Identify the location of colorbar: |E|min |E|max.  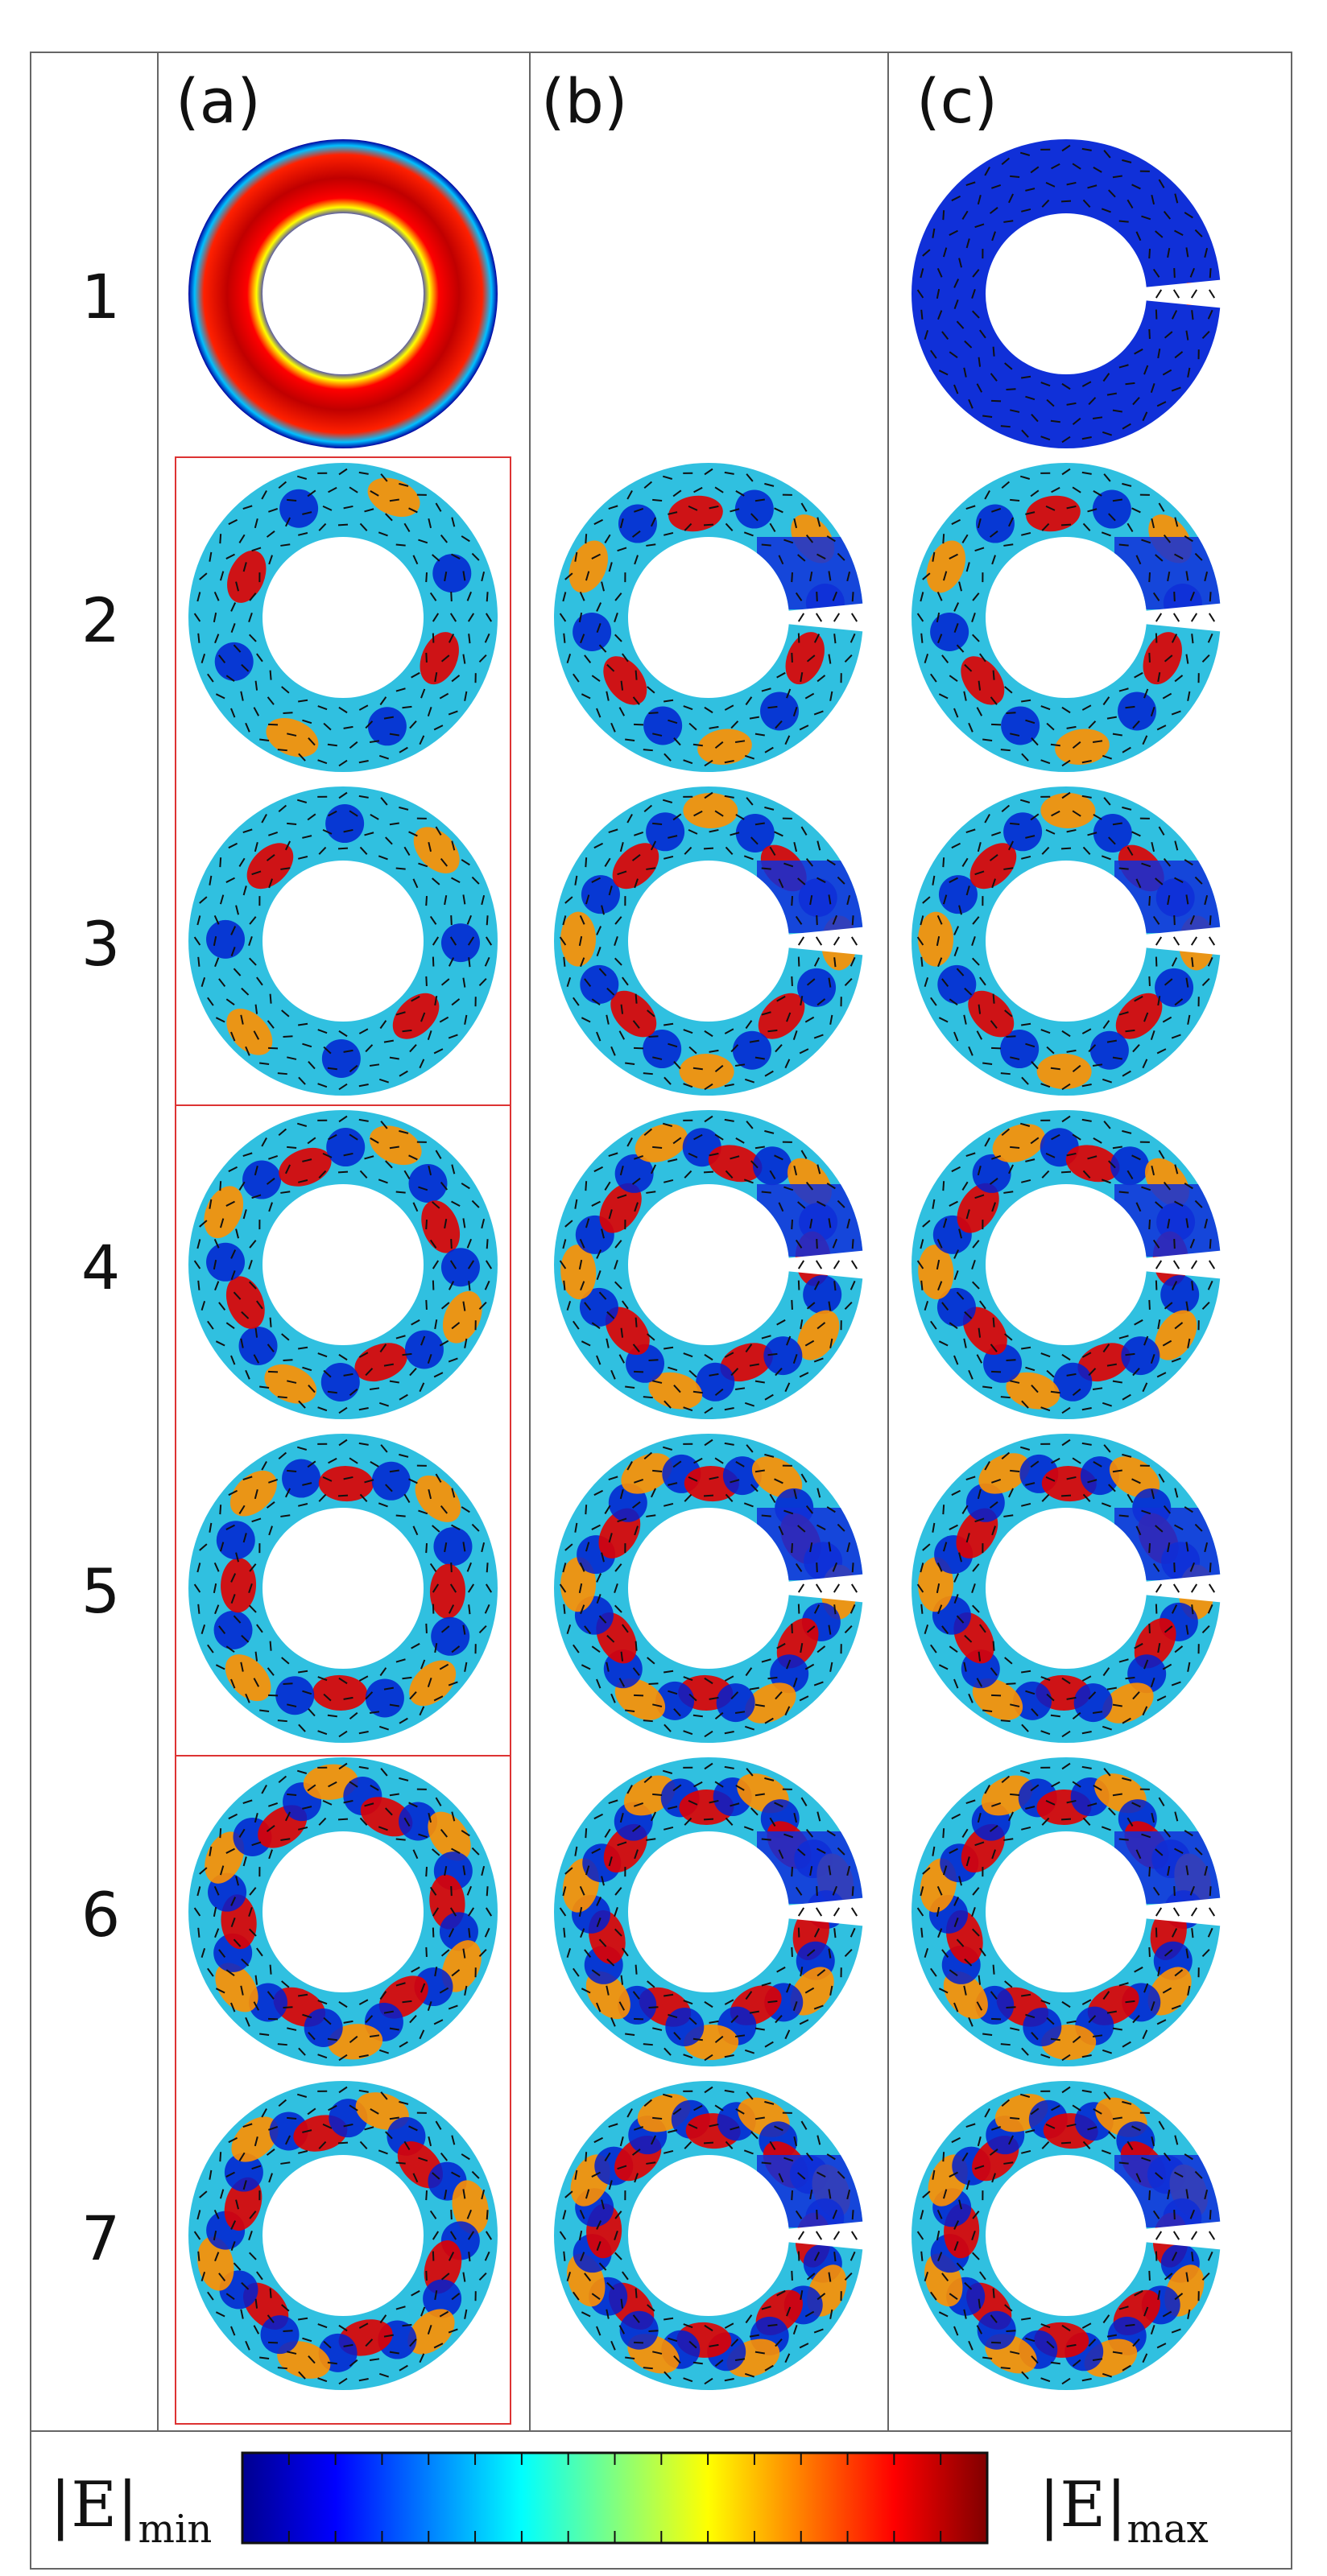
(630, 2501).